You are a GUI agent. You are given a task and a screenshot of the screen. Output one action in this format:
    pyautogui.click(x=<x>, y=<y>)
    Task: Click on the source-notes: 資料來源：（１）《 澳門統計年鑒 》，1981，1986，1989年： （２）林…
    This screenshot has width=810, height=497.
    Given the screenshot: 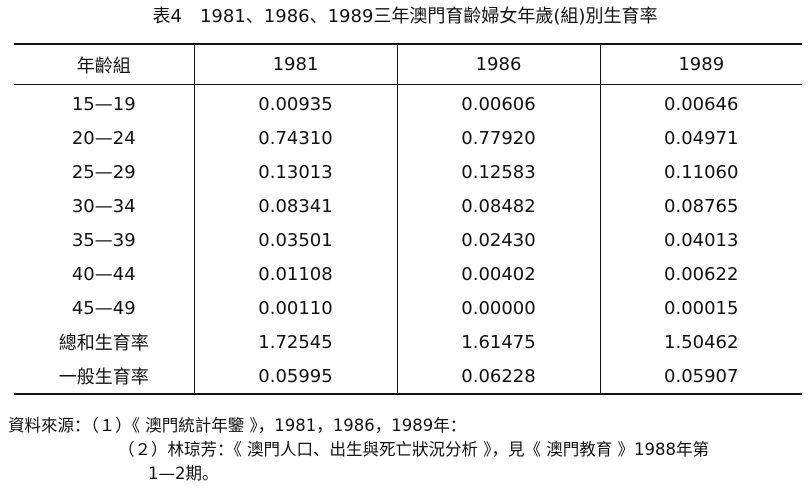 What is the action you would take?
    pyautogui.click(x=407, y=450)
    